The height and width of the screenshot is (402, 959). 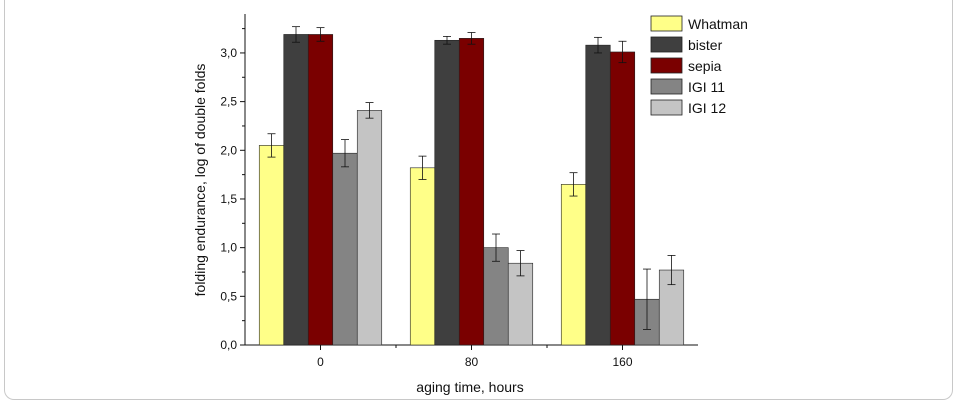 What do you see at coordinates (707, 108) in the screenshot?
I see `legend-label: IGI 12` at bounding box center [707, 108].